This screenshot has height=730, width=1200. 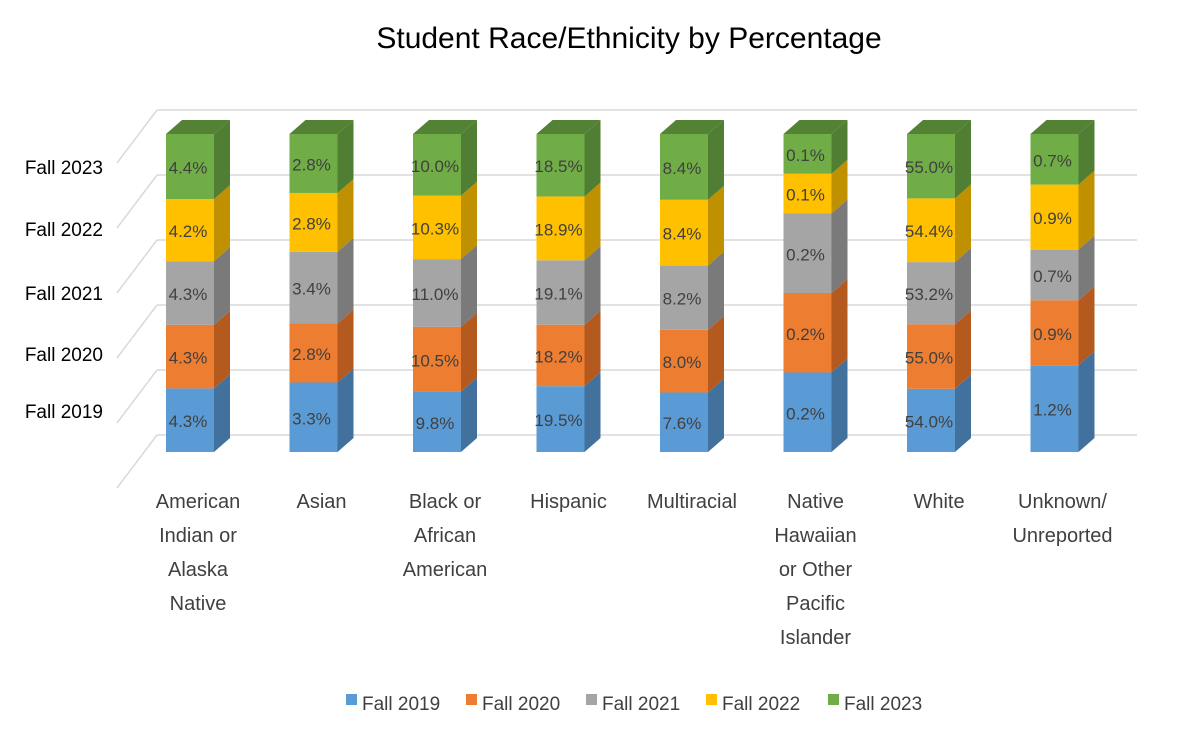 What do you see at coordinates (641, 704) in the screenshot?
I see `legend-label: Fall 2021` at bounding box center [641, 704].